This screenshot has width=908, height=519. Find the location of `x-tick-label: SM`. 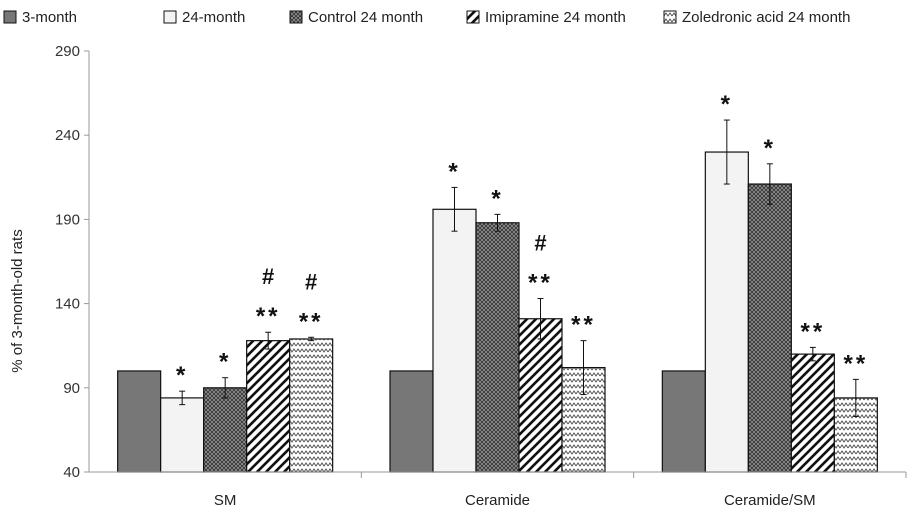

x-tick-label: SM is located at coordinates (225, 500).